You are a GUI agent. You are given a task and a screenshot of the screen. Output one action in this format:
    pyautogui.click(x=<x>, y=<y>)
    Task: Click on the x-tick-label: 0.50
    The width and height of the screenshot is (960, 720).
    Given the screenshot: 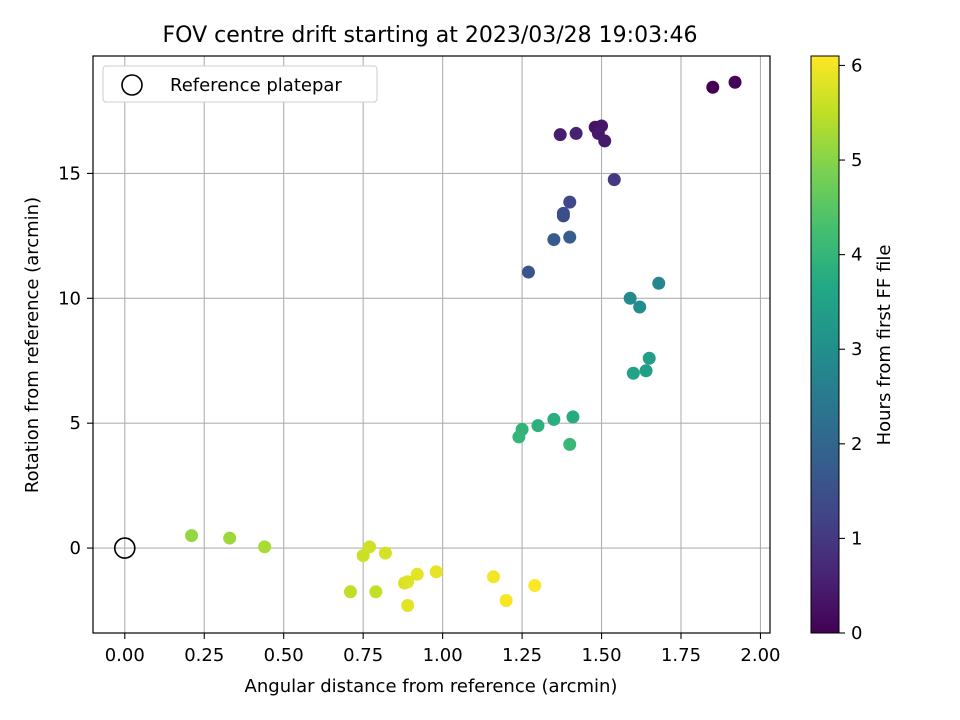 What is the action you would take?
    pyautogui.click(x=284, y=655)
    